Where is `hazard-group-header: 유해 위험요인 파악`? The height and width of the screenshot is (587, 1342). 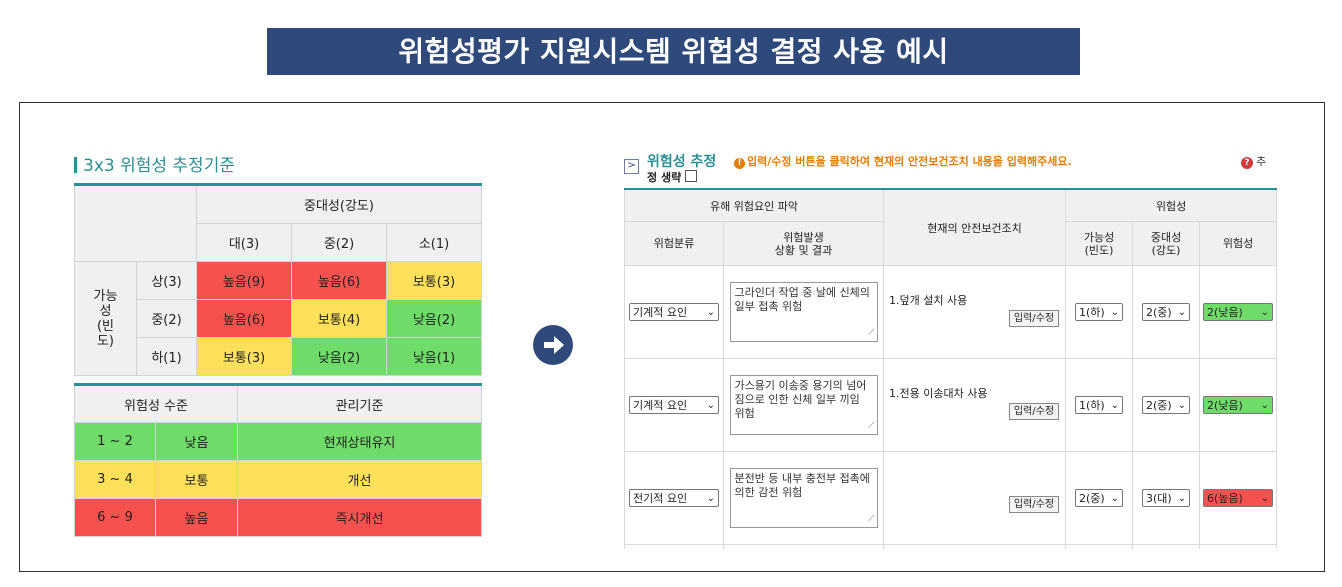 hazard-group-header: 유해 위험요인 파악 is located at coordinates (754, 205).